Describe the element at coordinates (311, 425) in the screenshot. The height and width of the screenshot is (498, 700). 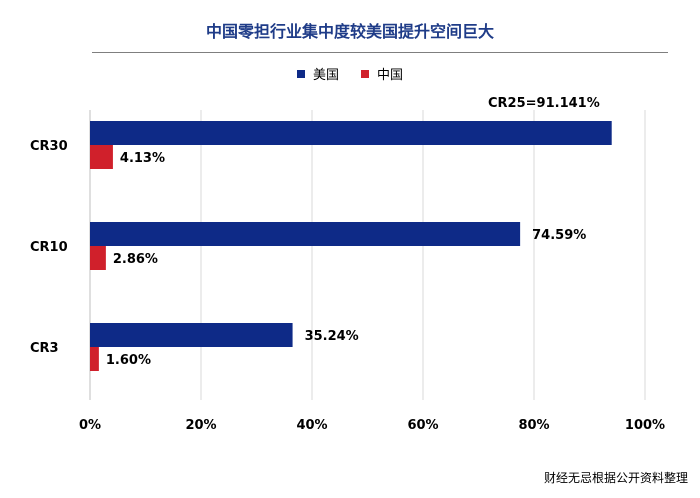
I see `x-tick-label: 40%` at that location.